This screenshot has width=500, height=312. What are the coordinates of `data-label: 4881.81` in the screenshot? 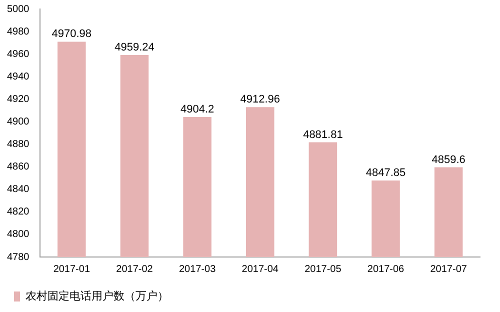 It's located at (323, 134).